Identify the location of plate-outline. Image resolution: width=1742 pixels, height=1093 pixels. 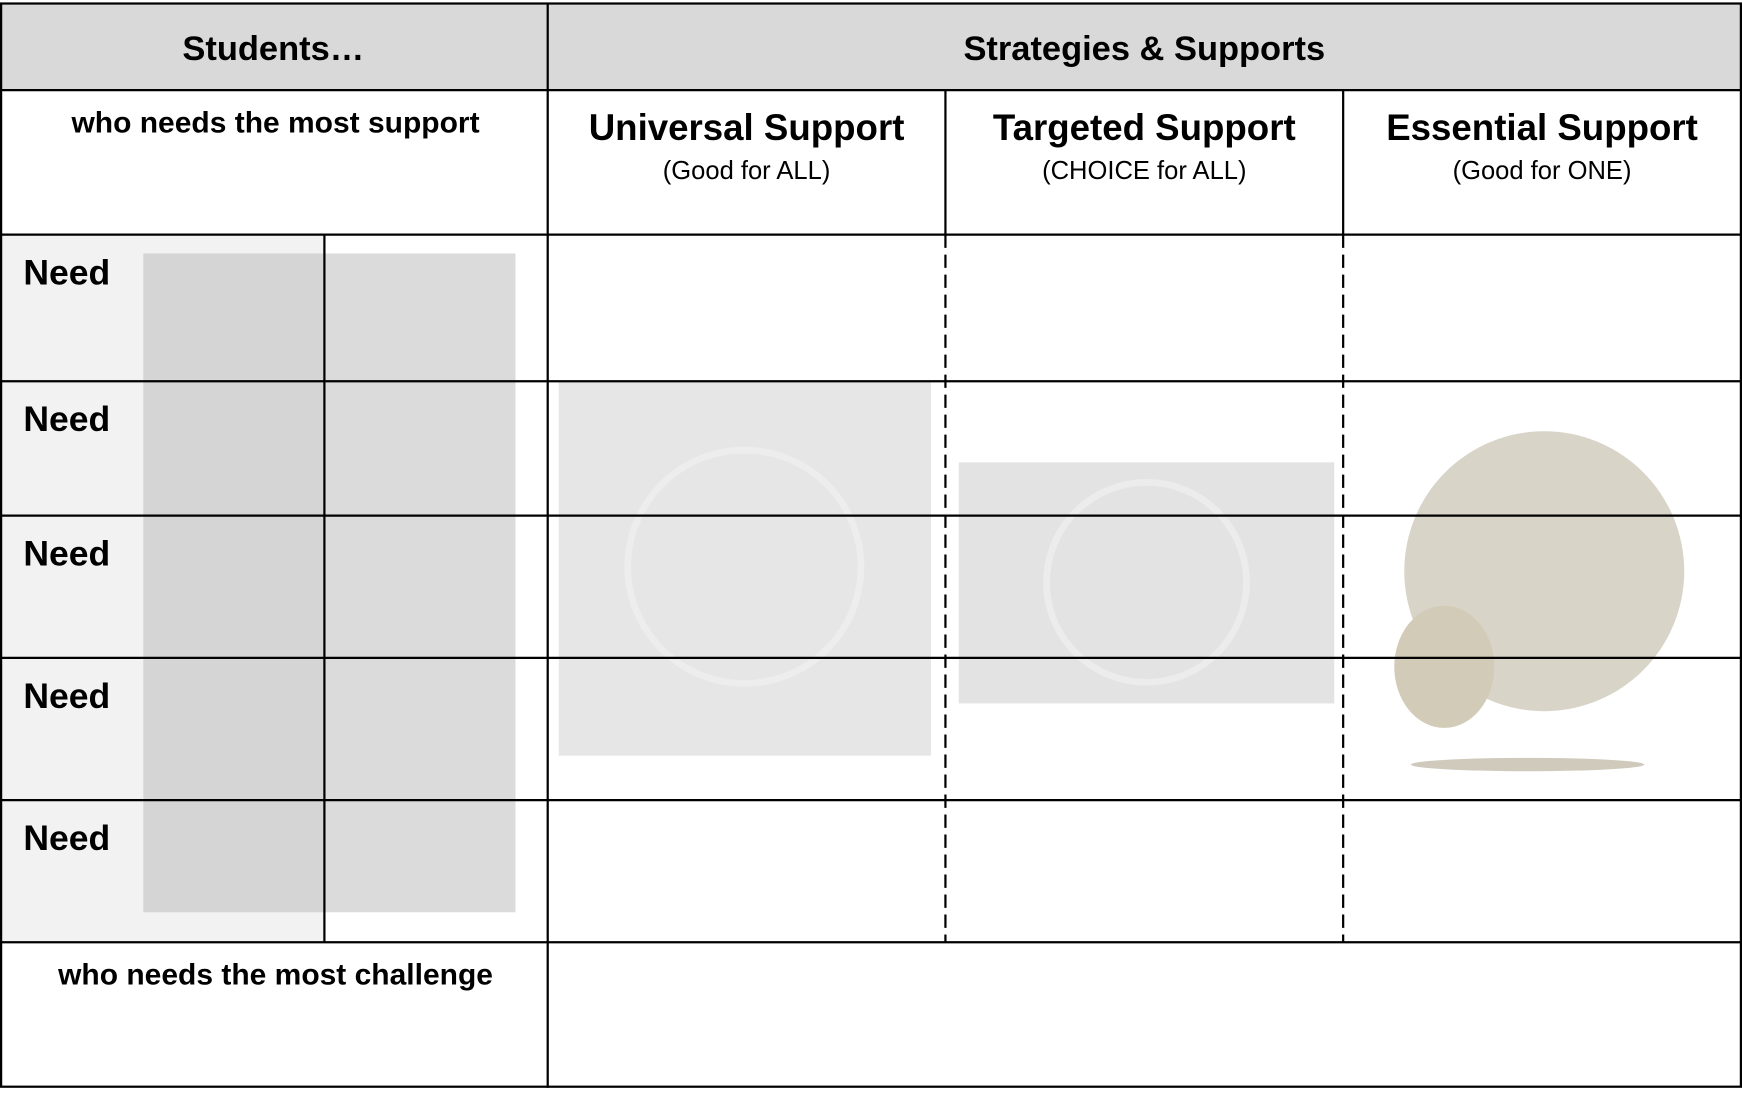
(1146, 582).